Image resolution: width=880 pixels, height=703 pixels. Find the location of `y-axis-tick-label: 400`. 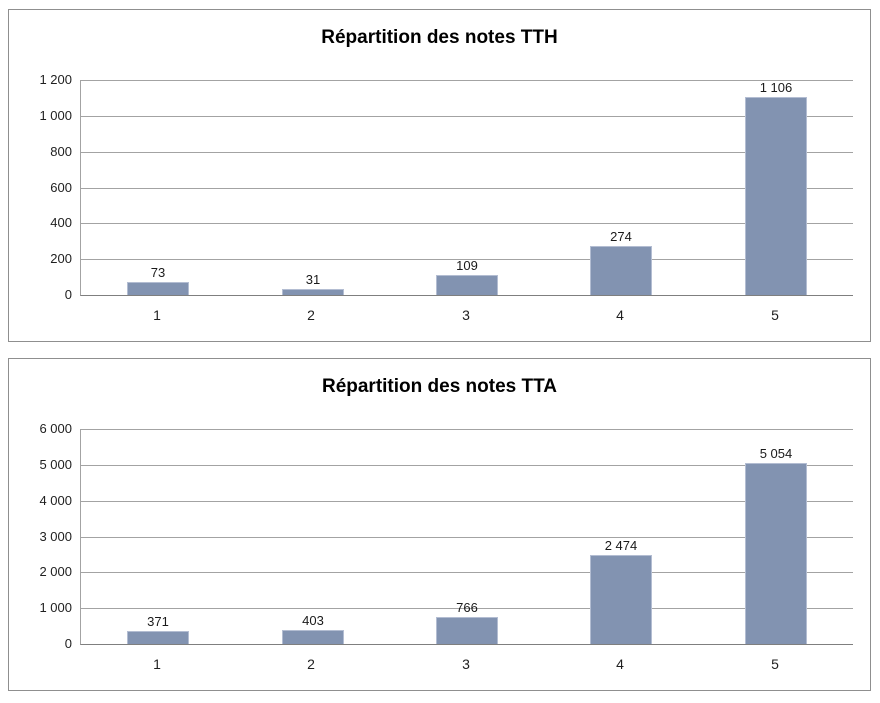

y-axis-tick-label: 400 is located at coordinates (61, 222).